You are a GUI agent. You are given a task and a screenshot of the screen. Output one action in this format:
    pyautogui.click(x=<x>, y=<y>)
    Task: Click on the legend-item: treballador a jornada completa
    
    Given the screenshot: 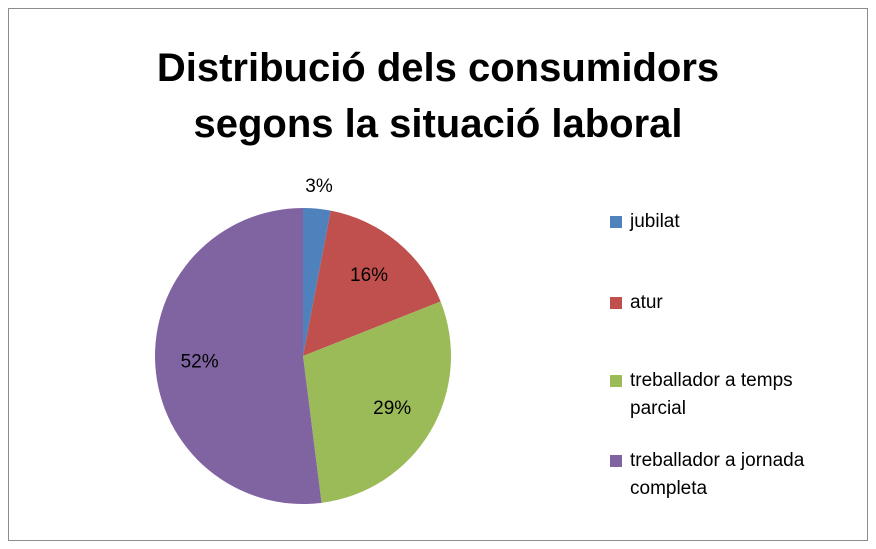 What is the action you would take?
    pyautogui.click(x=725, y=475)
    